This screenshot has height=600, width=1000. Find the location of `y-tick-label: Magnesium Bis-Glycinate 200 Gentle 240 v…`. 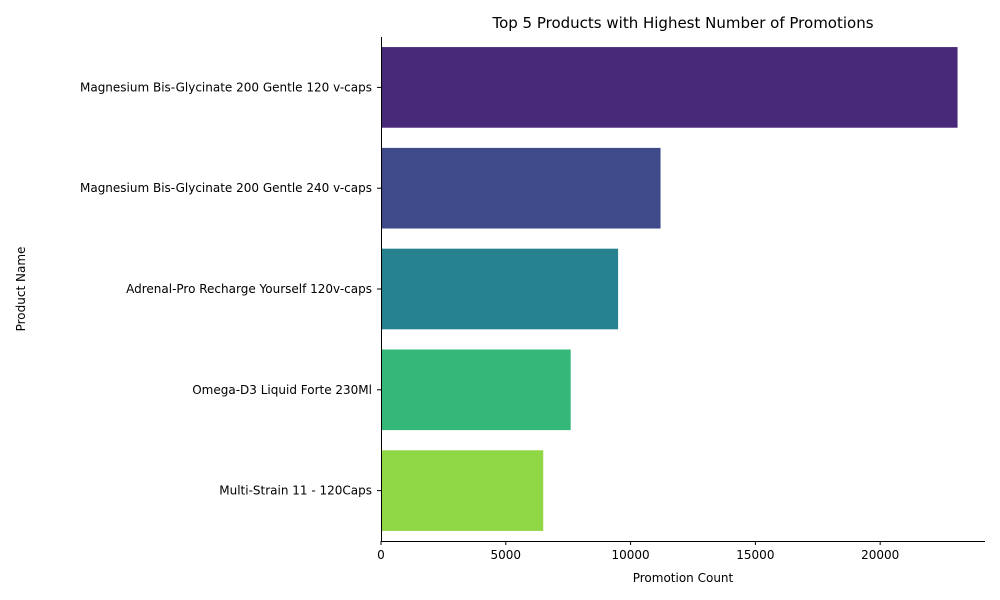

y-tick-label: Magnesium Bis-Glycinate 200 Gentle 240 v… is located at coordinates (226, 188).